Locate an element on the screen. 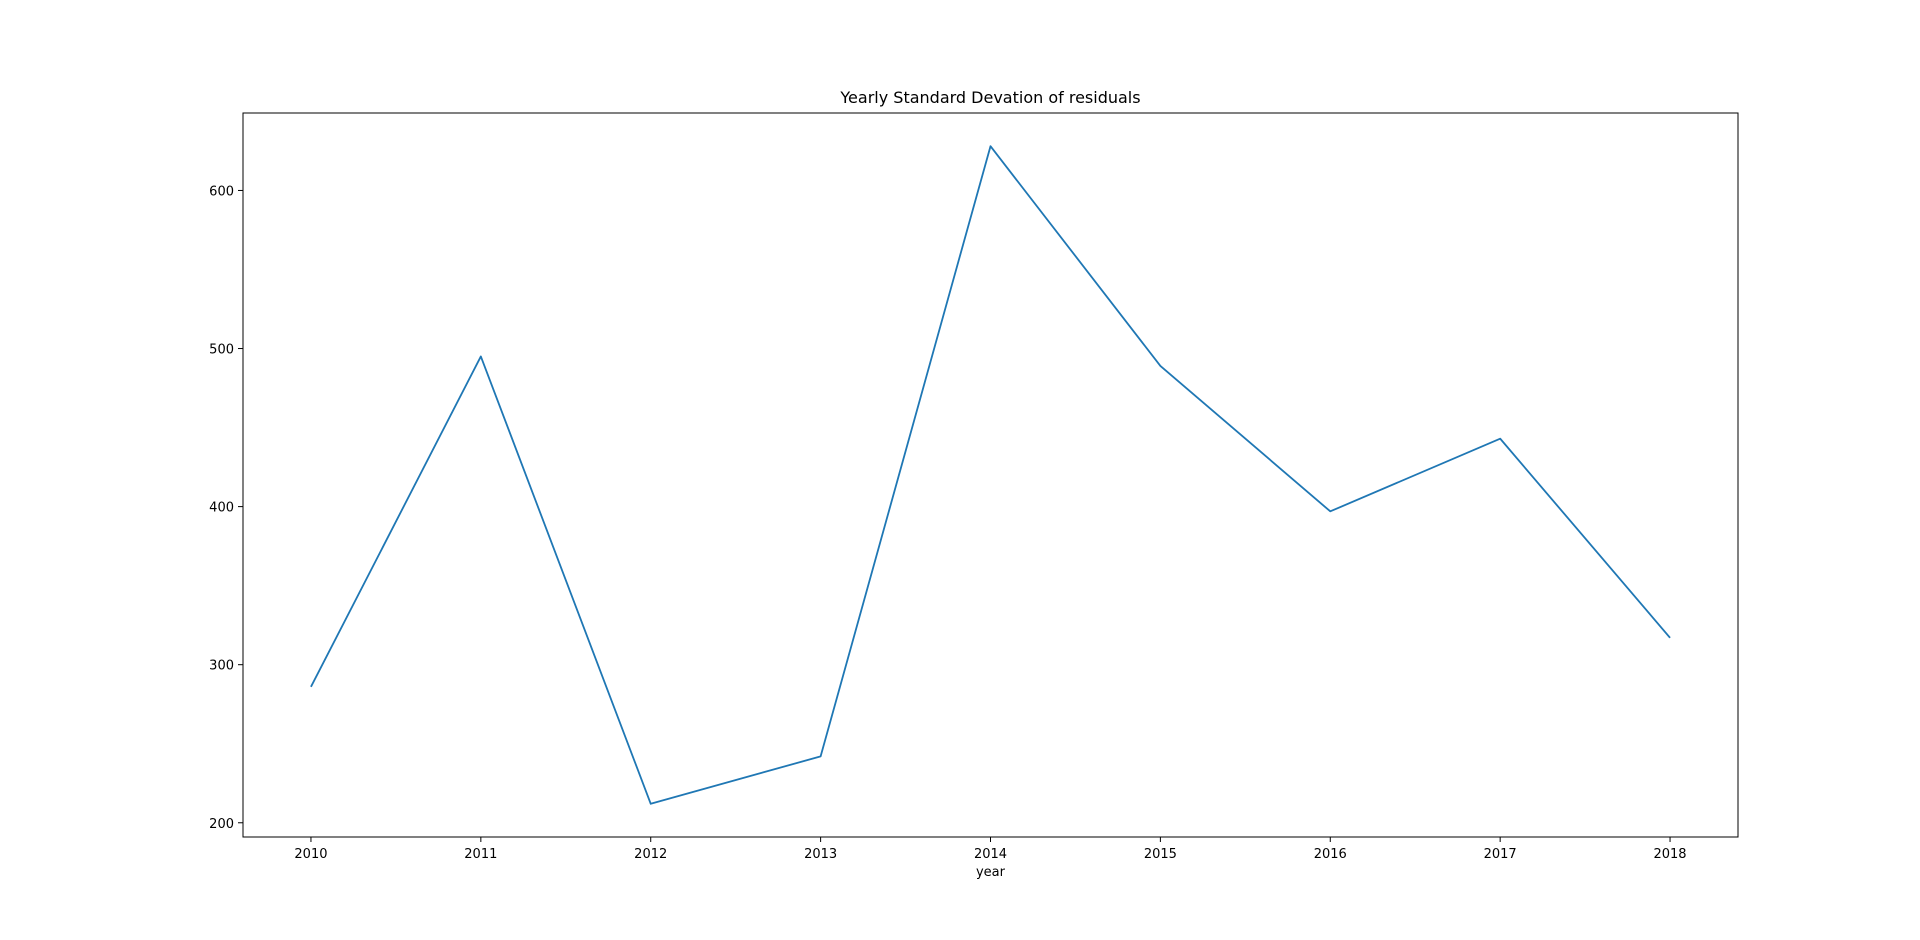 The image size is (1920, 940). y-tick-label: 200 is located at coordinates (221, 824).